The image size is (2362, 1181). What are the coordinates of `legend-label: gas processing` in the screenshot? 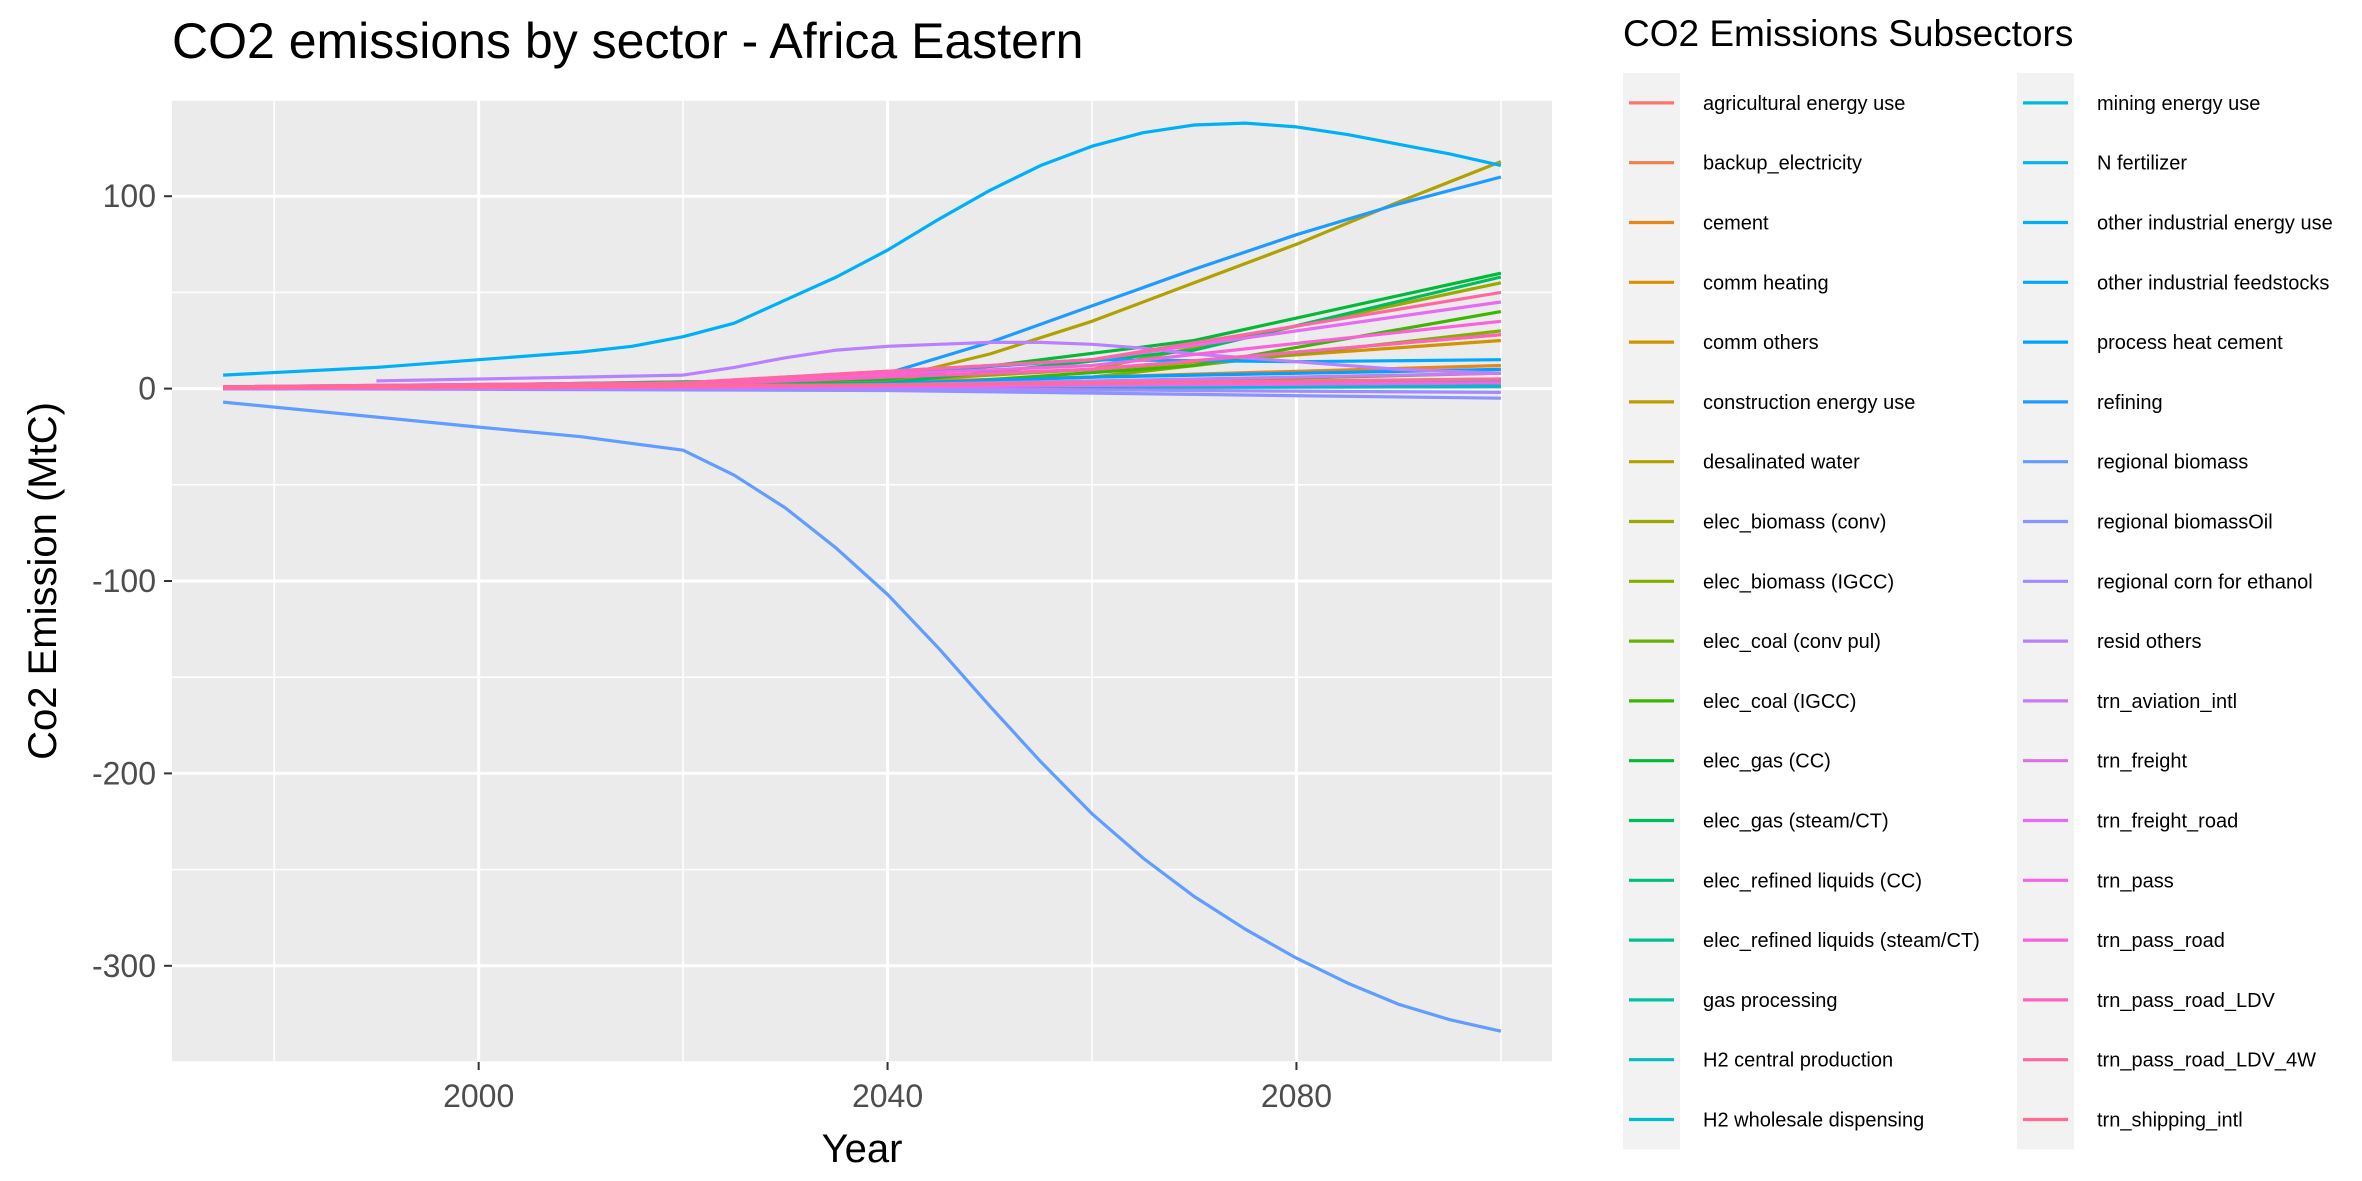 It's located at (1770, 1001).